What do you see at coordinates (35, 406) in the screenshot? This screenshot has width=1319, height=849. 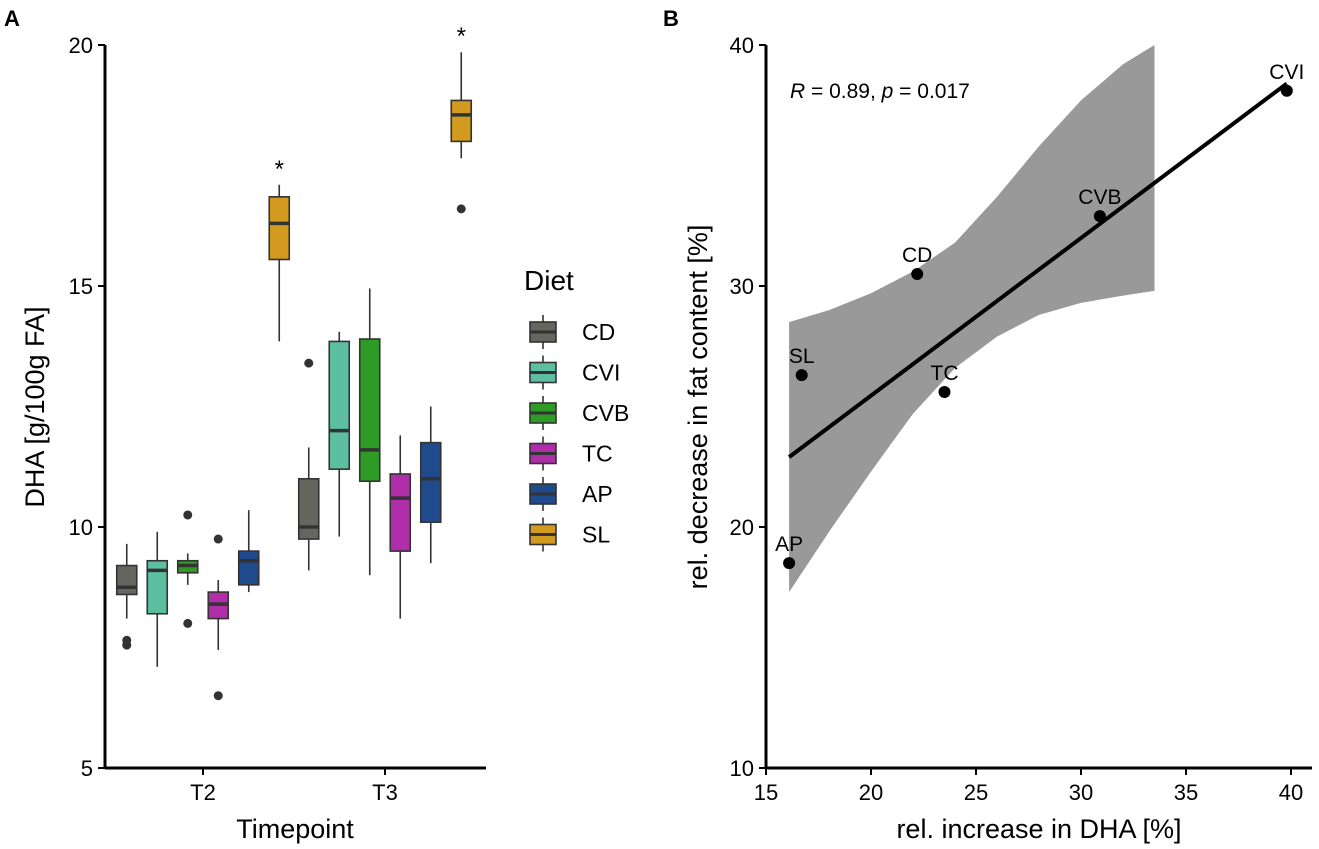 I see `panel-a-y-axis-label: DHA [g/100g FA]` at bounding box center [35, 406].